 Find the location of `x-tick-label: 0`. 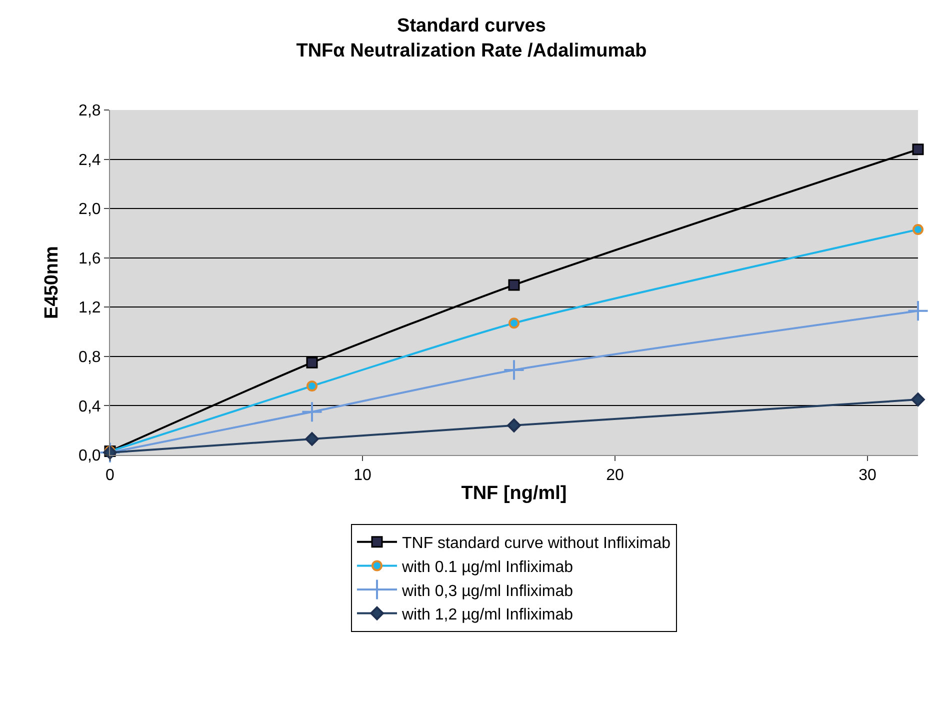

x-tick-label: 0 is located at coordinates (110, 475).